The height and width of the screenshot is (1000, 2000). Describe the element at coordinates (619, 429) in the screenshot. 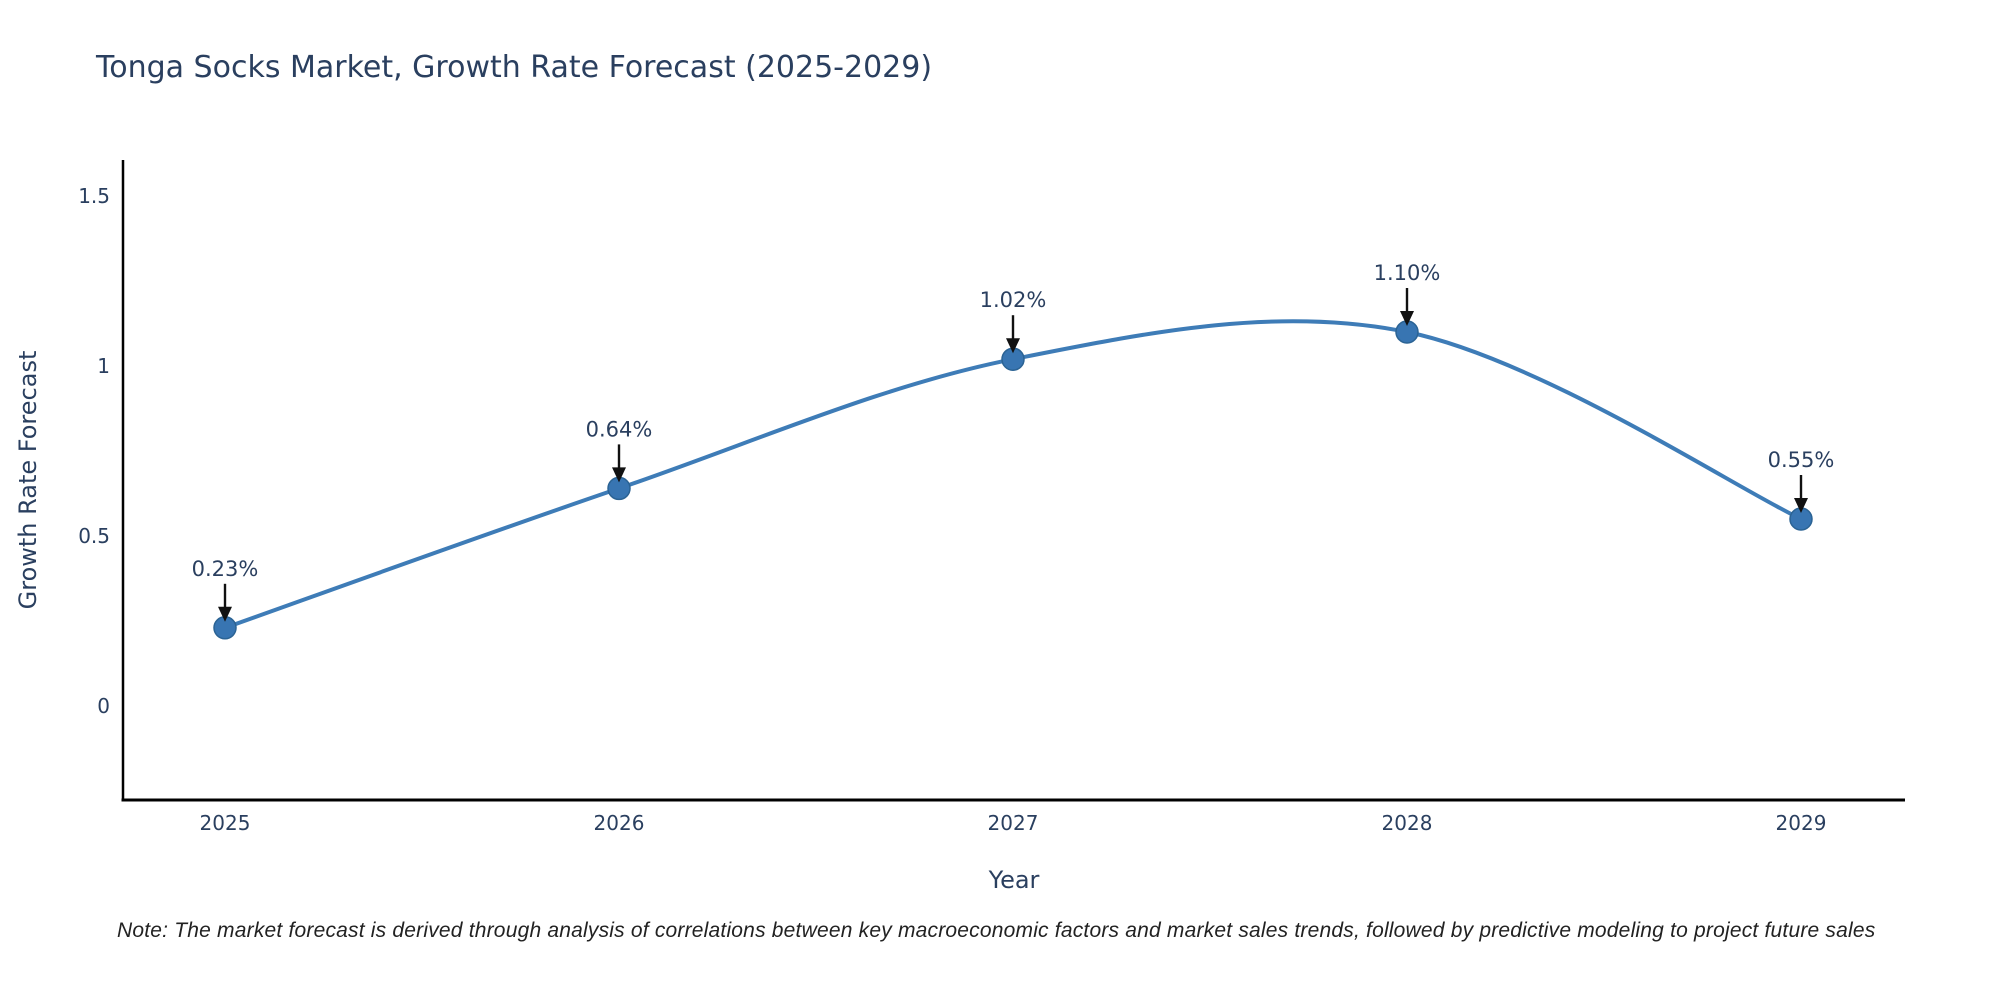

I see `annotation-label: 0.64%` at that location.